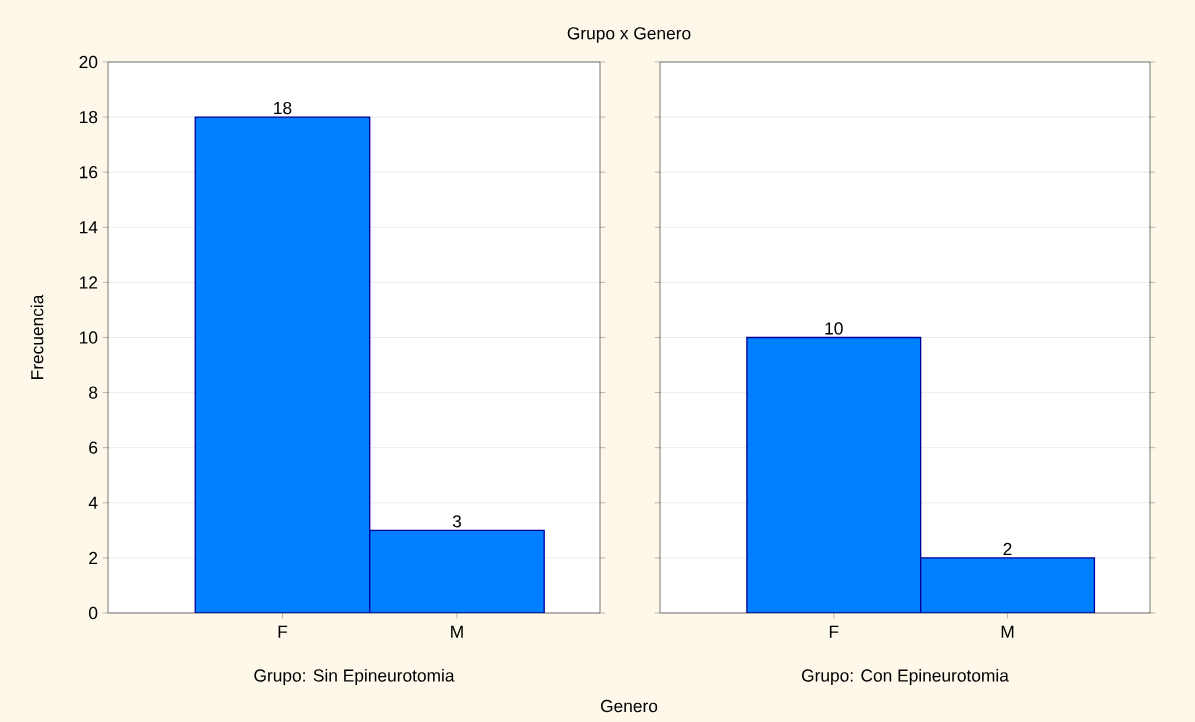  I want to click on y-tick-label: 8, so click(93, 392).